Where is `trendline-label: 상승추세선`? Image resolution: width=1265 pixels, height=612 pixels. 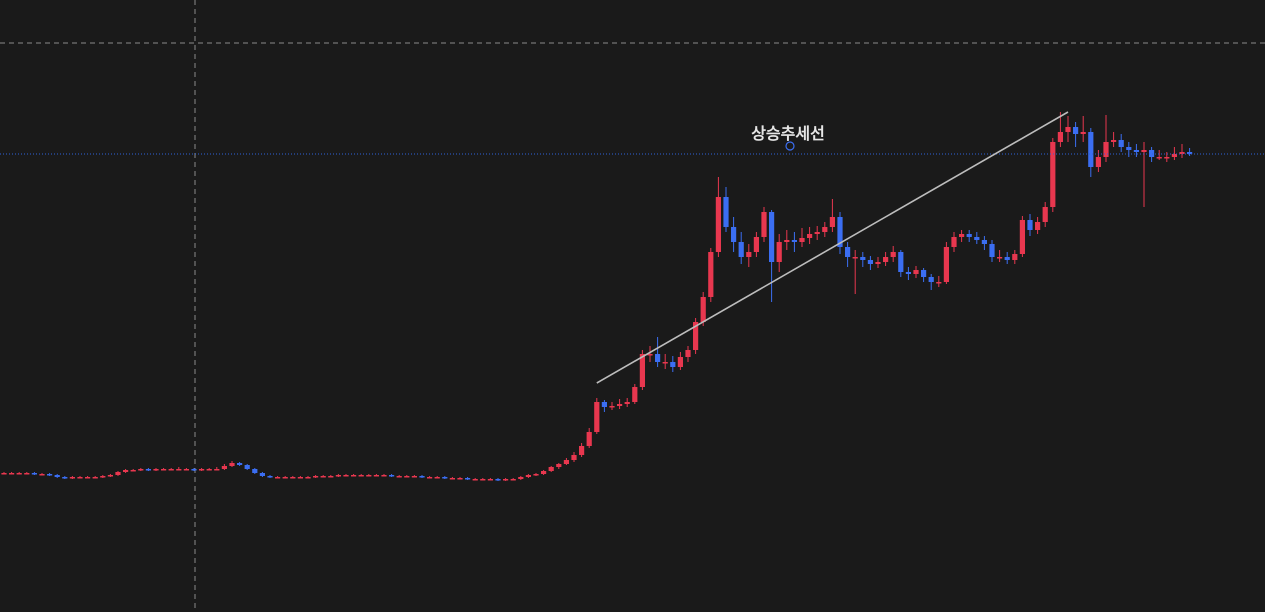
trendline-label: 상승추세선 is located at coordinates (788, 133).